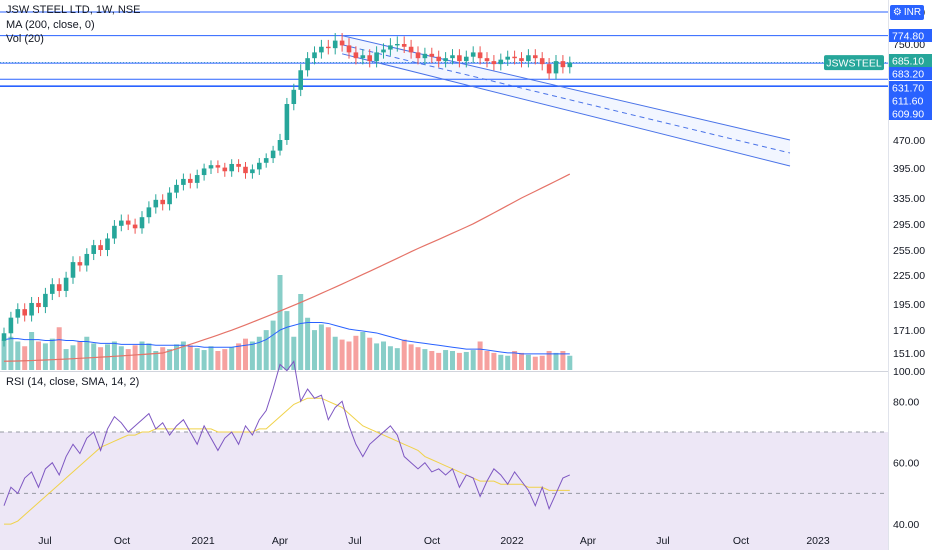  I want to click on price-tag-label: 683.20, so click(908, 75).